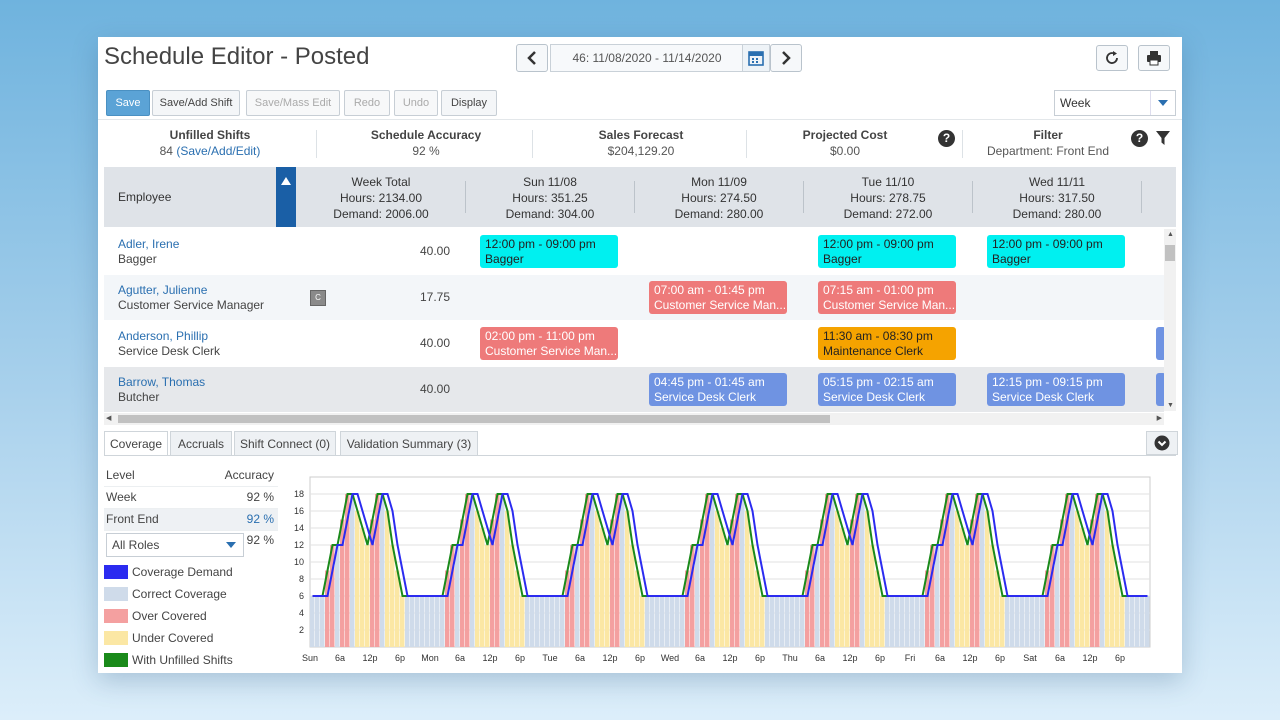 The width and height of the screenshot is (1280, 720). I want to click on filter-value-link: Department: Front End, so click(1048, 151).